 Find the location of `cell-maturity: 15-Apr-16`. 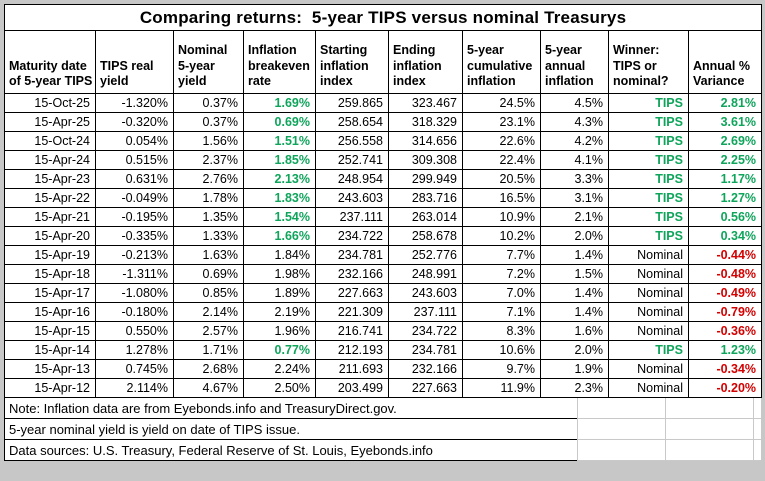

cell-maturity: 15-Apr-16 is located at coordinates (50, 312).